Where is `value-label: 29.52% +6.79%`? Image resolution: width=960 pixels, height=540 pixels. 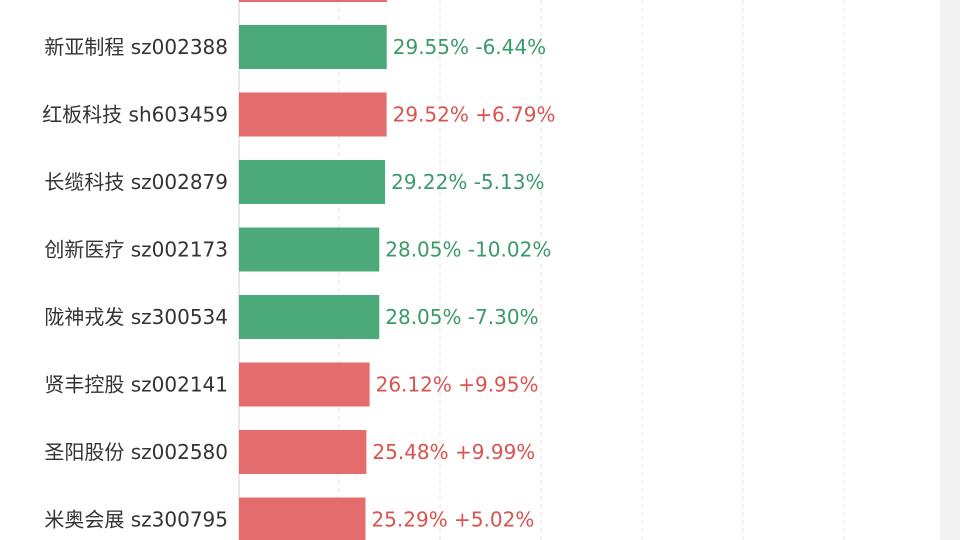 value-label: 29.52% +6.79% is located at coordinates (474, 115).